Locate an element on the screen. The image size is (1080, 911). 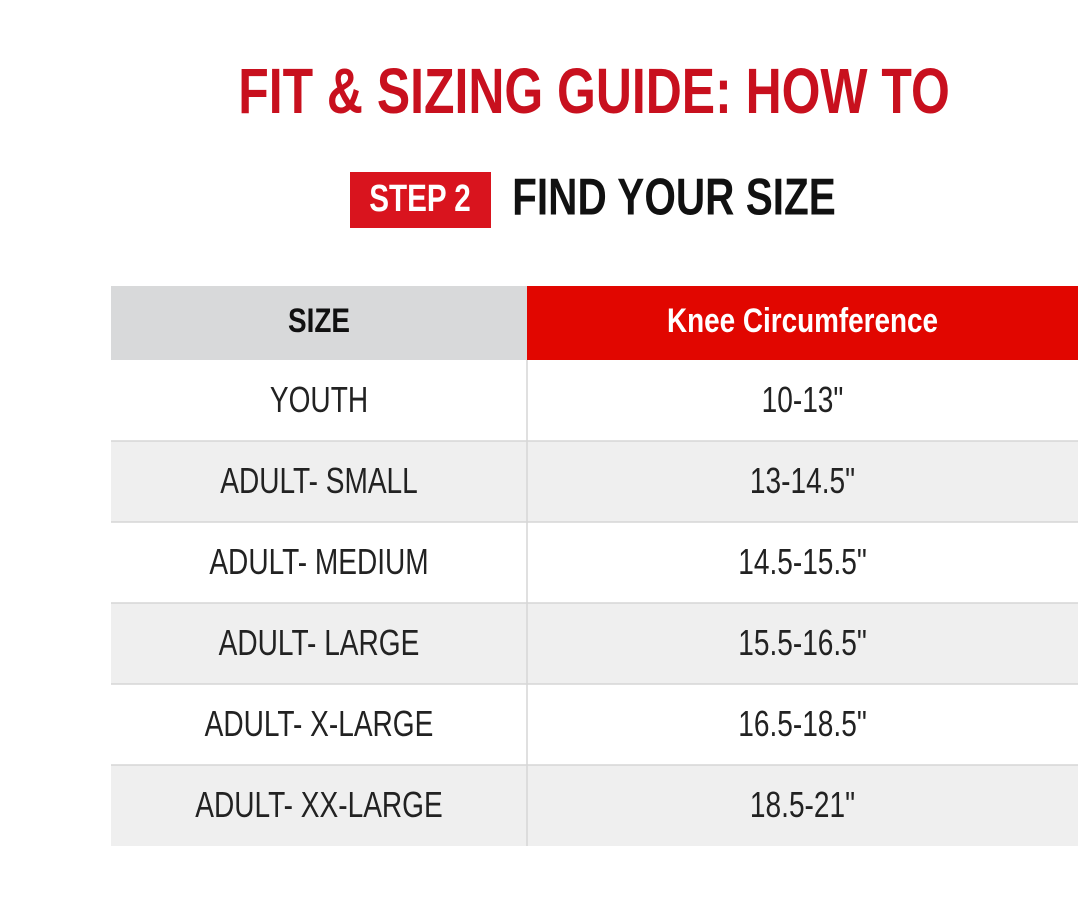
cell: ADULT- X-LARGE is located at coordinates (319, 724).